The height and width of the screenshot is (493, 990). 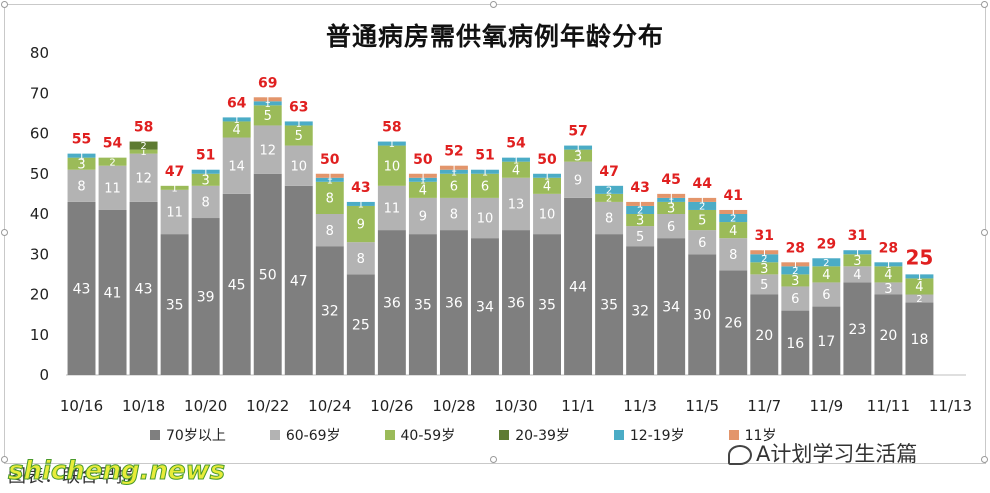 I want to click on data-label: 44, so click(x=578, y=287).